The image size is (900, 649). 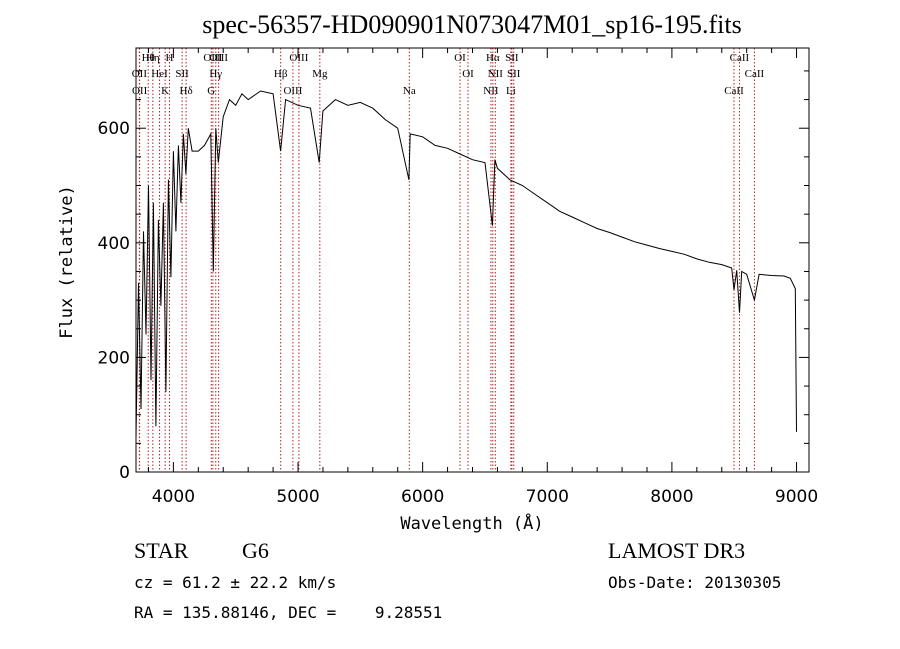 I want to click on object-class: STAR, so click(x=161, y=550).